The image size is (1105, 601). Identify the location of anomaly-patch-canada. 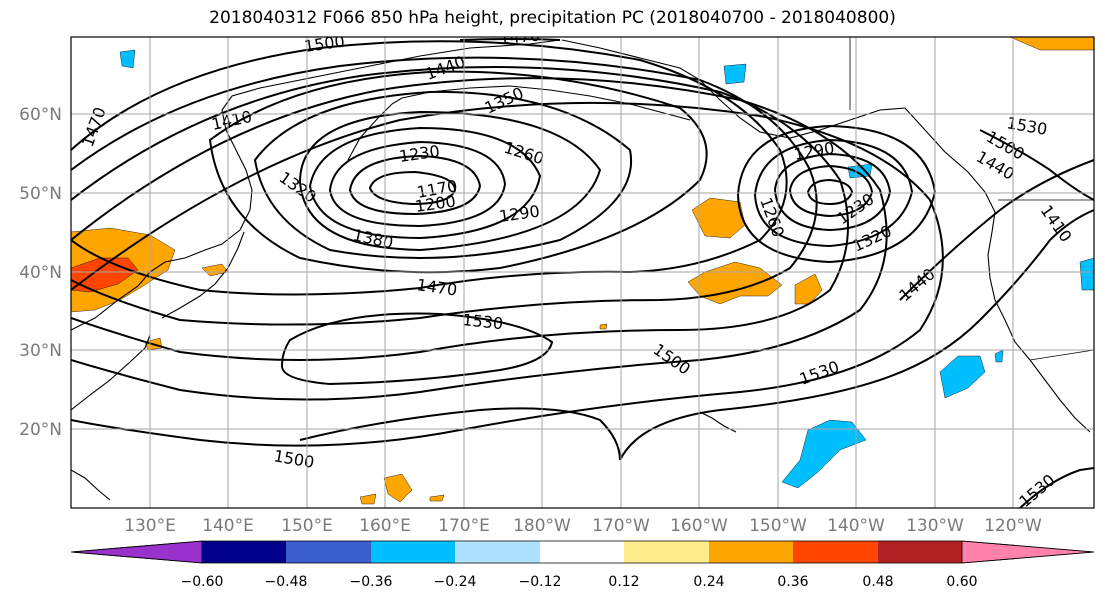
(1051, 44).